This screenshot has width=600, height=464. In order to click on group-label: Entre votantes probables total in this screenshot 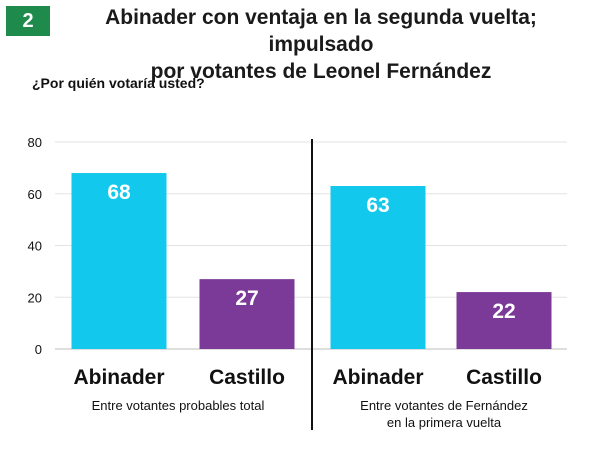, I will do `click(178, 405)`.